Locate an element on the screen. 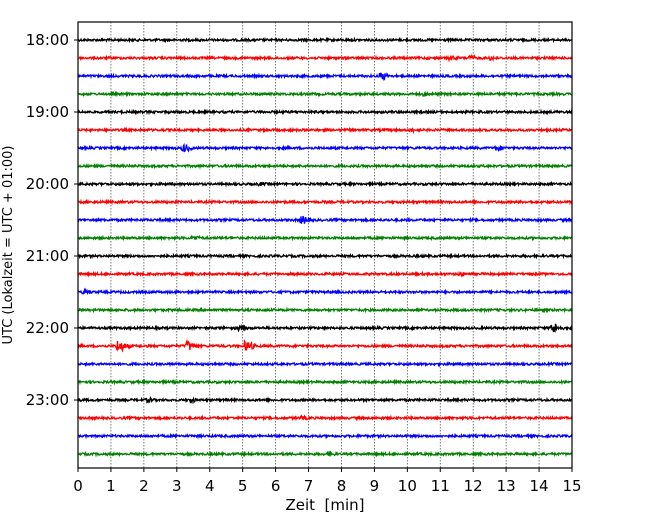 The image size is (650, 524). y-axis-ticks: 18:00 19:00 20:00 21:00 22:00 23:00 is located at coordinates (52, 220).